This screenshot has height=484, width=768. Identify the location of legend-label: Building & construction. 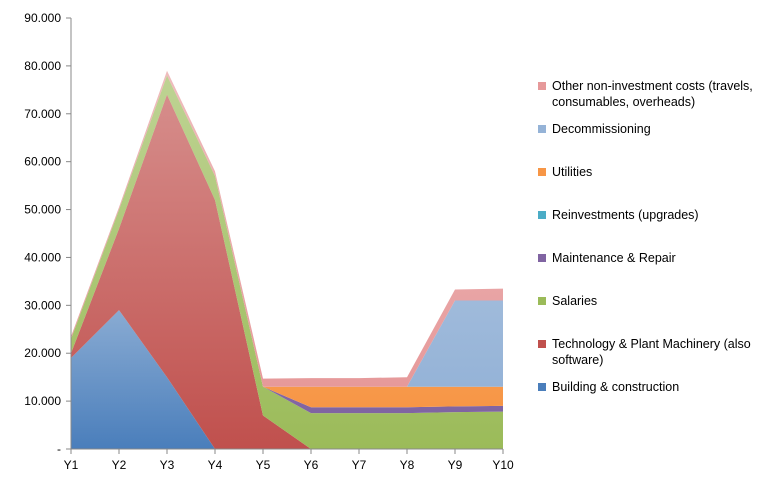
(616, 387).